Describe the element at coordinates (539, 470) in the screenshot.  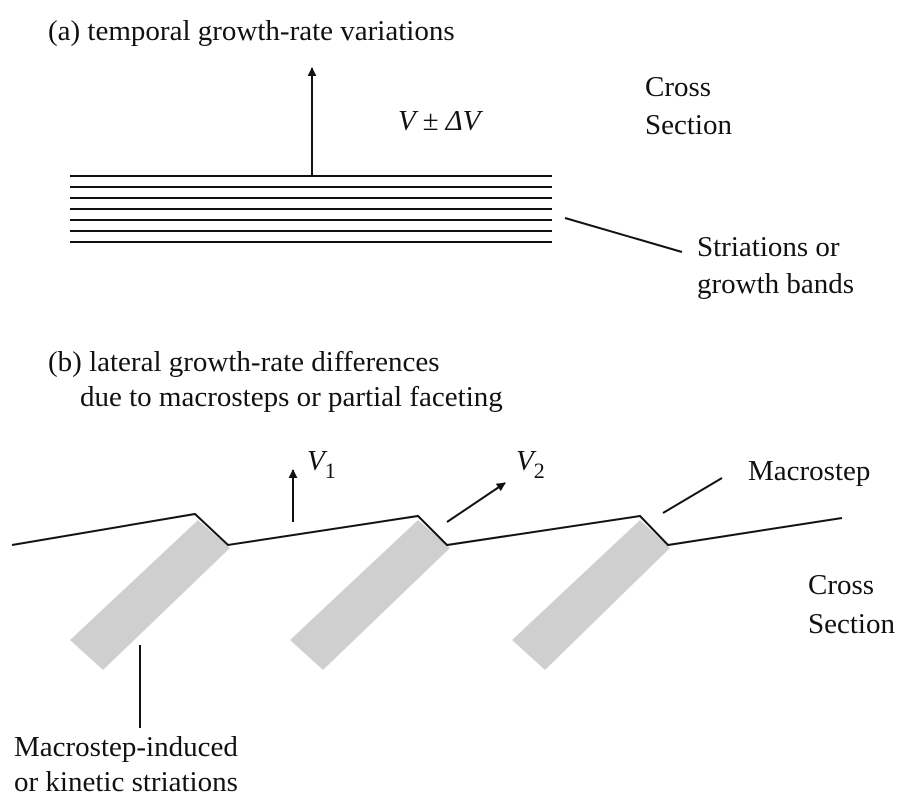
I see `subscript: 2` at that location.